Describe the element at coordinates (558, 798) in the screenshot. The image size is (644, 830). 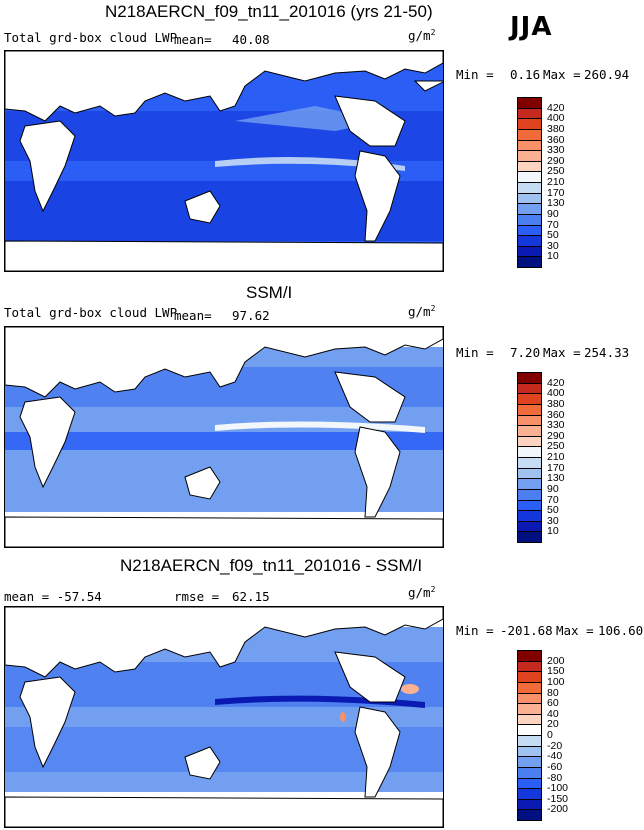
I see `colorbar-tick-label: -150` at that location.